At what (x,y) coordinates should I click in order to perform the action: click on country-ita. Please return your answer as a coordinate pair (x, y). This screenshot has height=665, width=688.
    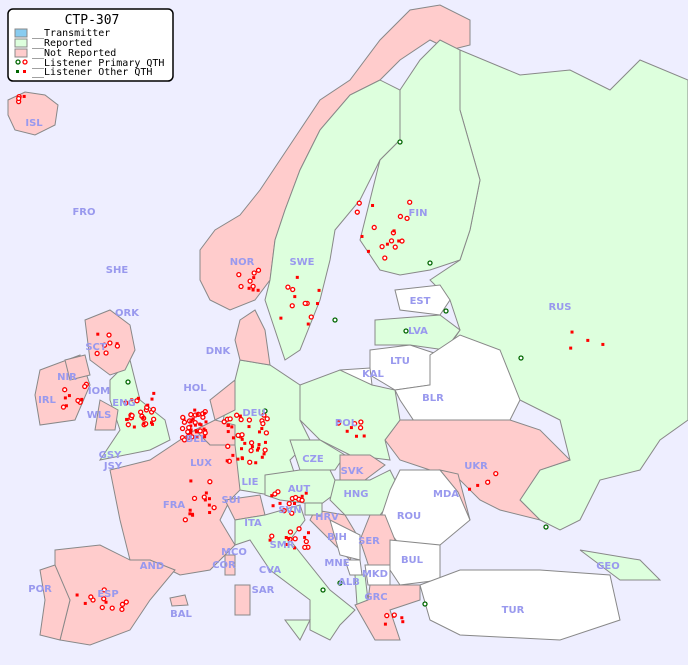
    Looking at the image, I should click on (295, 572).